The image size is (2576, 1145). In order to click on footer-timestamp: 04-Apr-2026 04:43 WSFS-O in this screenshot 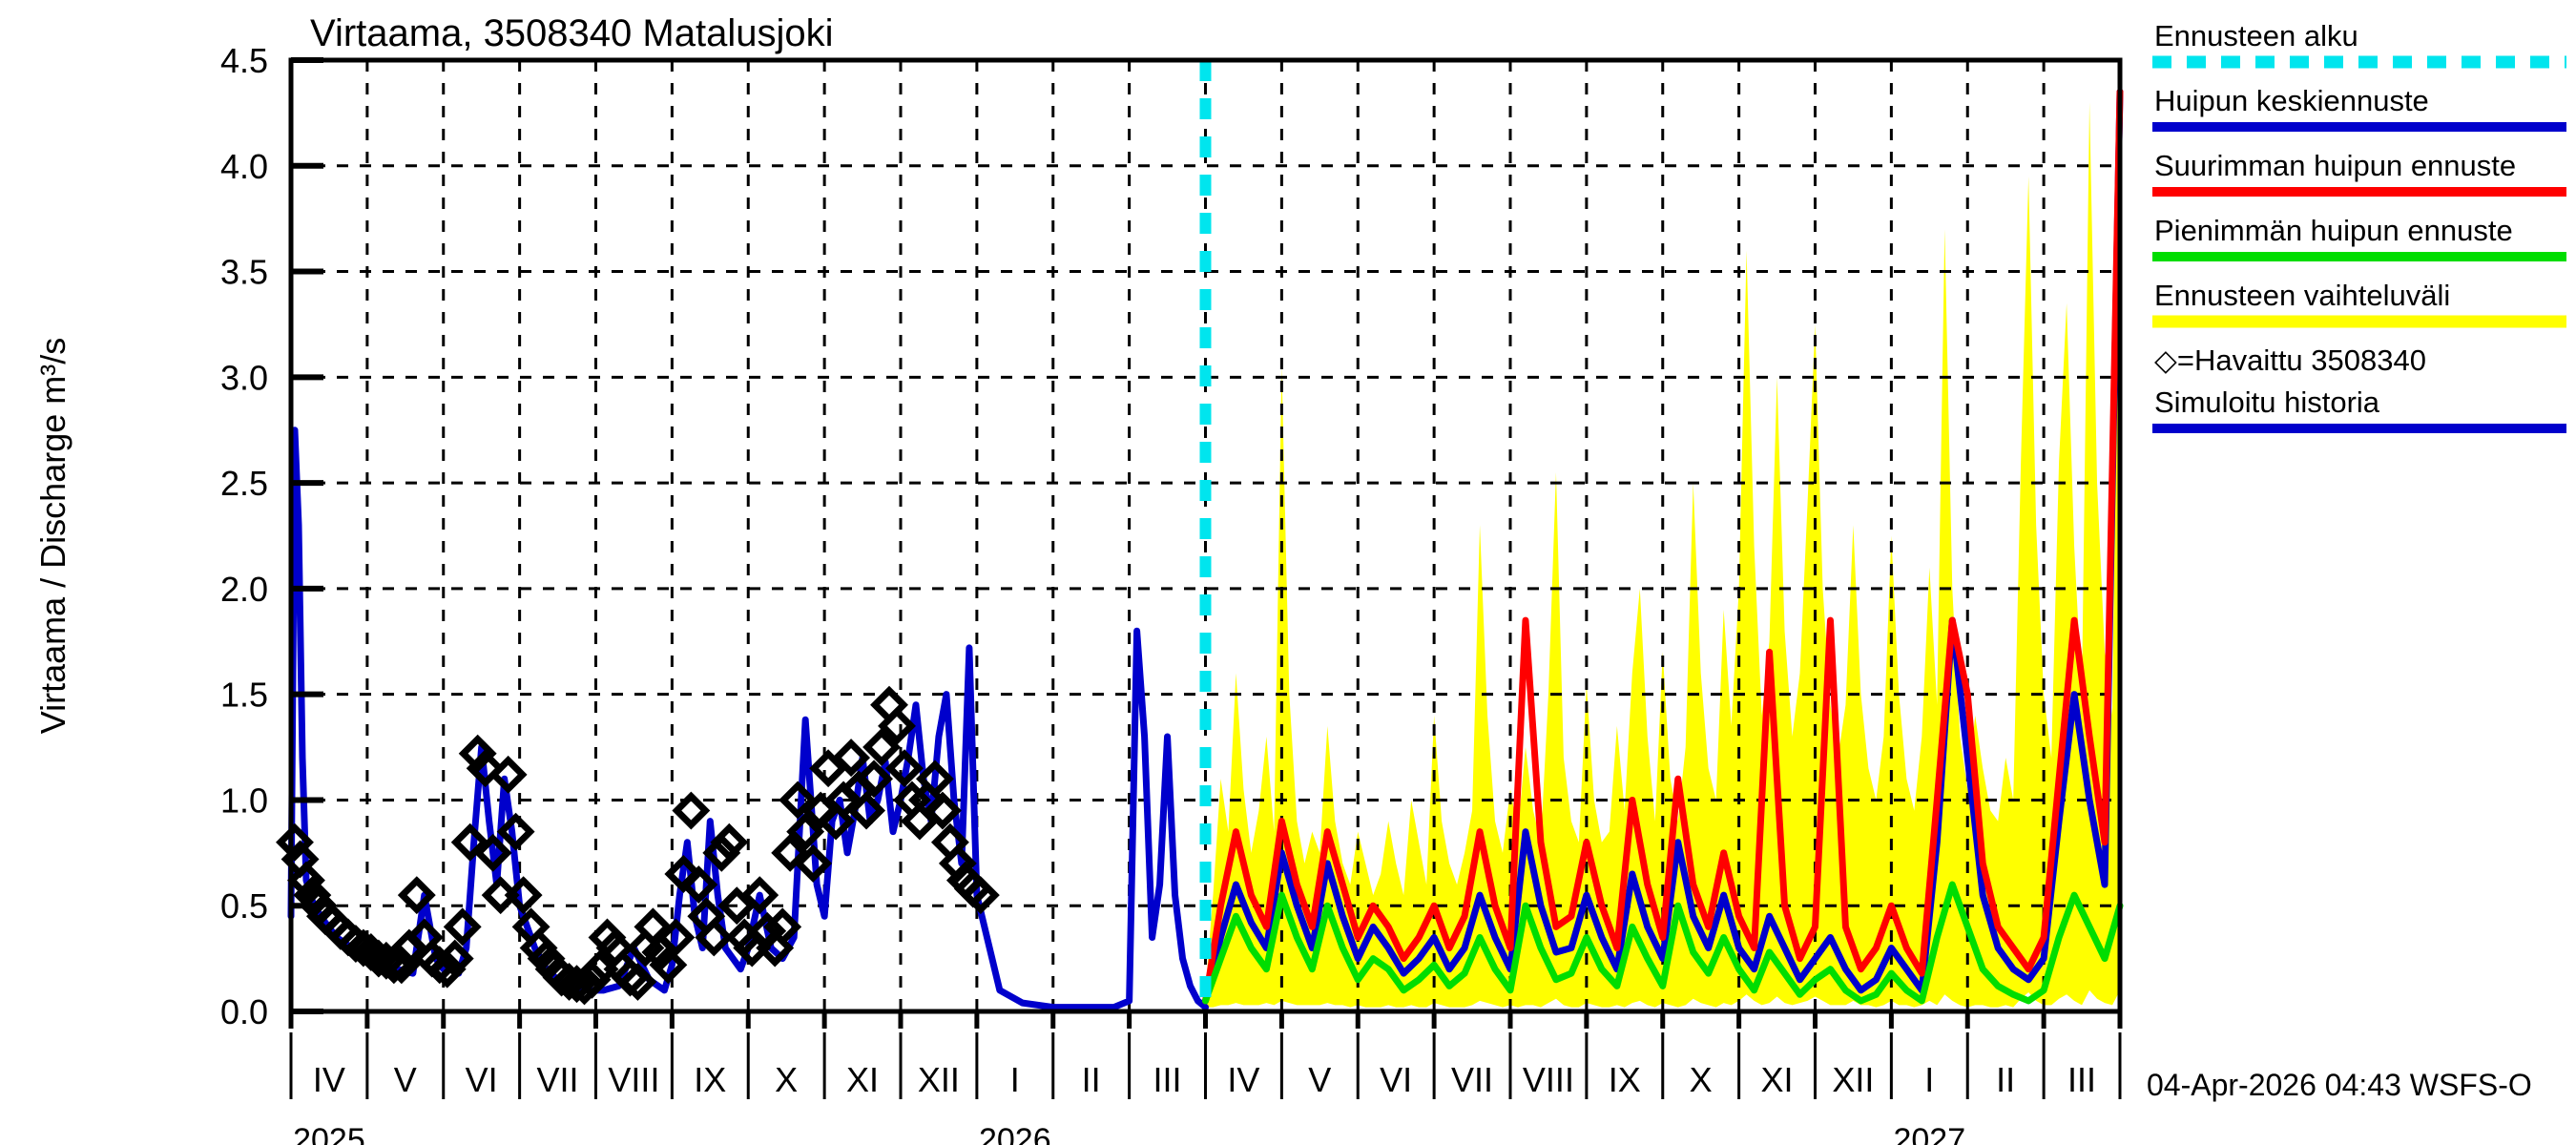, I will do `click(2339, 1085)`.